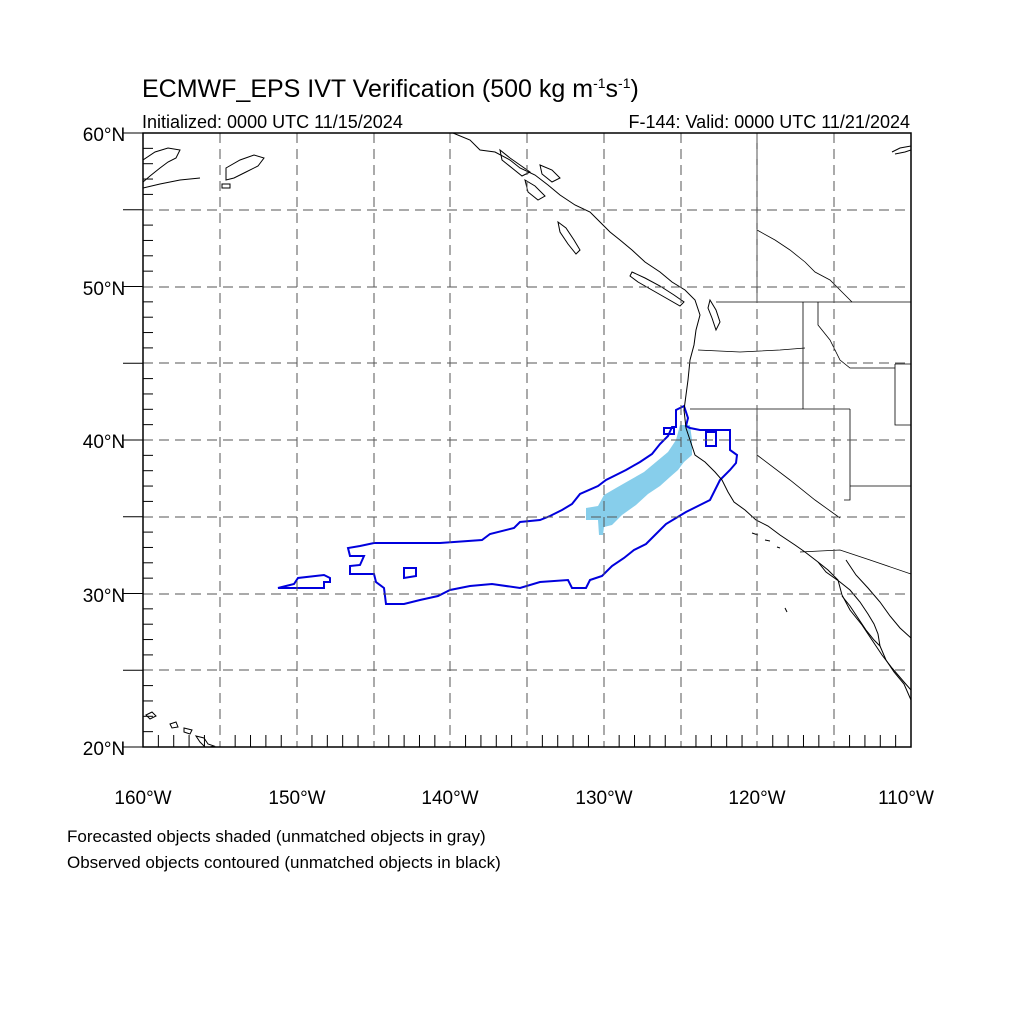 The image size is (1024, 1024). Describe the element at coordinates (272, 122) in the screenshot. I see `init-time-label: Initialized: 0000 UTC 11/15/2024` at that location.